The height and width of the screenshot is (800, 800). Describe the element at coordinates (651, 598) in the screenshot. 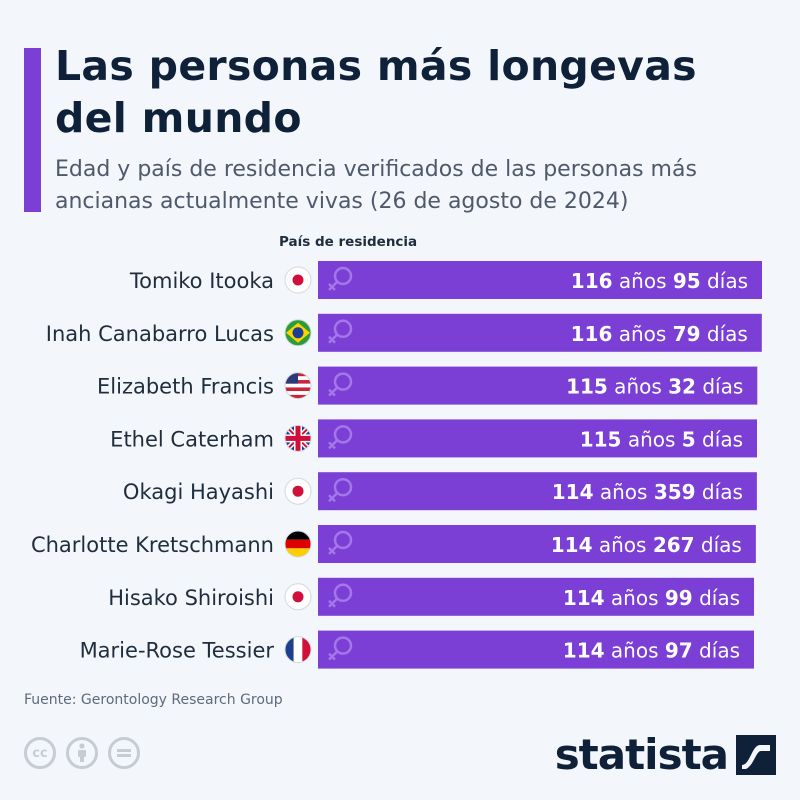

I see `value-label: 114 años 99 días` at that location.